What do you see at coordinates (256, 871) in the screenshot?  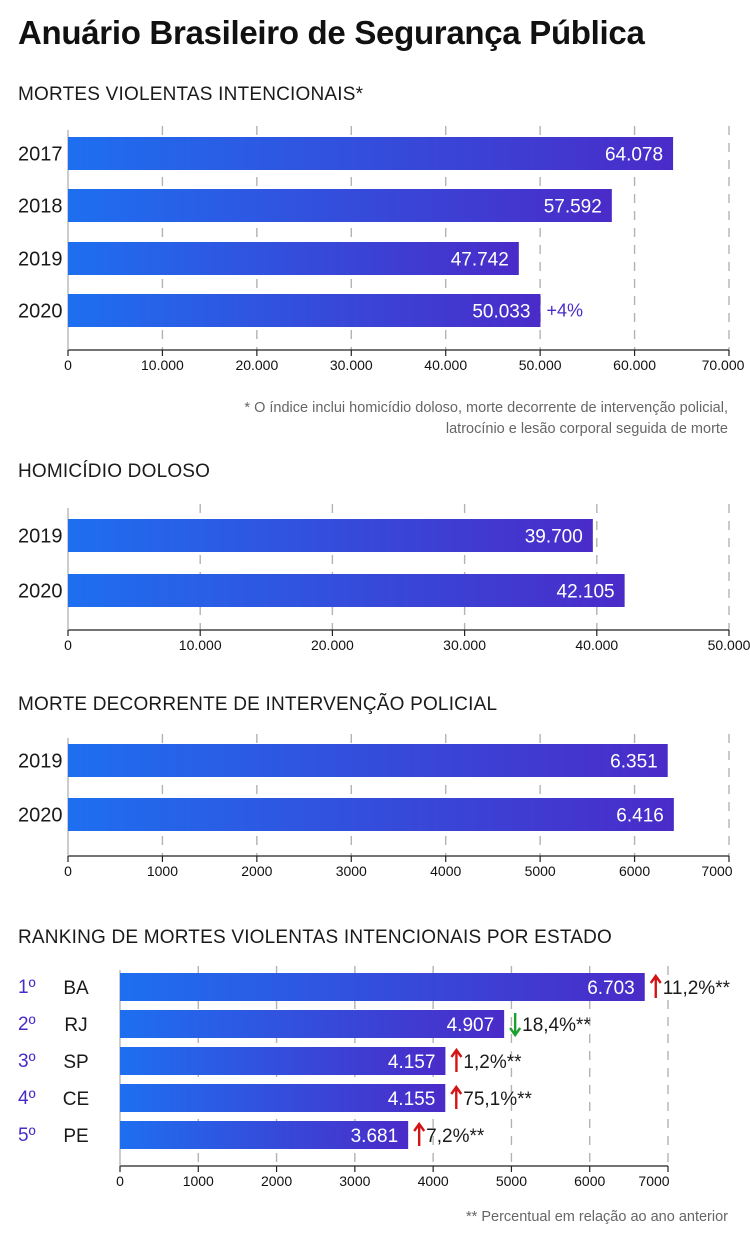 I see `tick-label-intervencao-2: 2000` at bounding box center [256, 871].